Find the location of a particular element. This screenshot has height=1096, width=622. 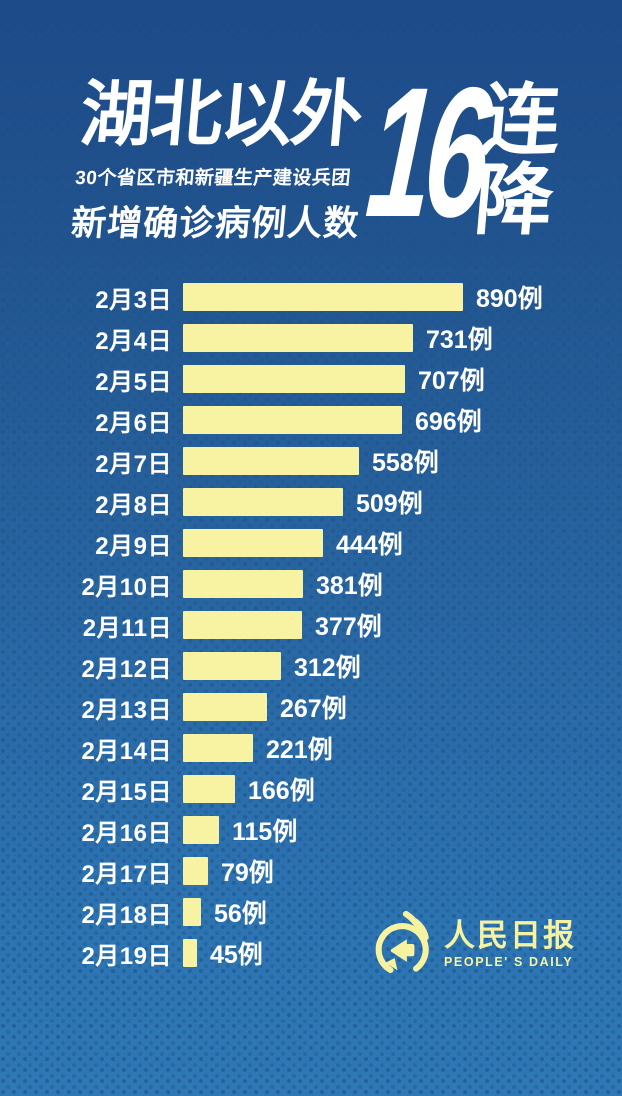

bar-row: 2月7日 558例 is located at coordinates (311, 462).